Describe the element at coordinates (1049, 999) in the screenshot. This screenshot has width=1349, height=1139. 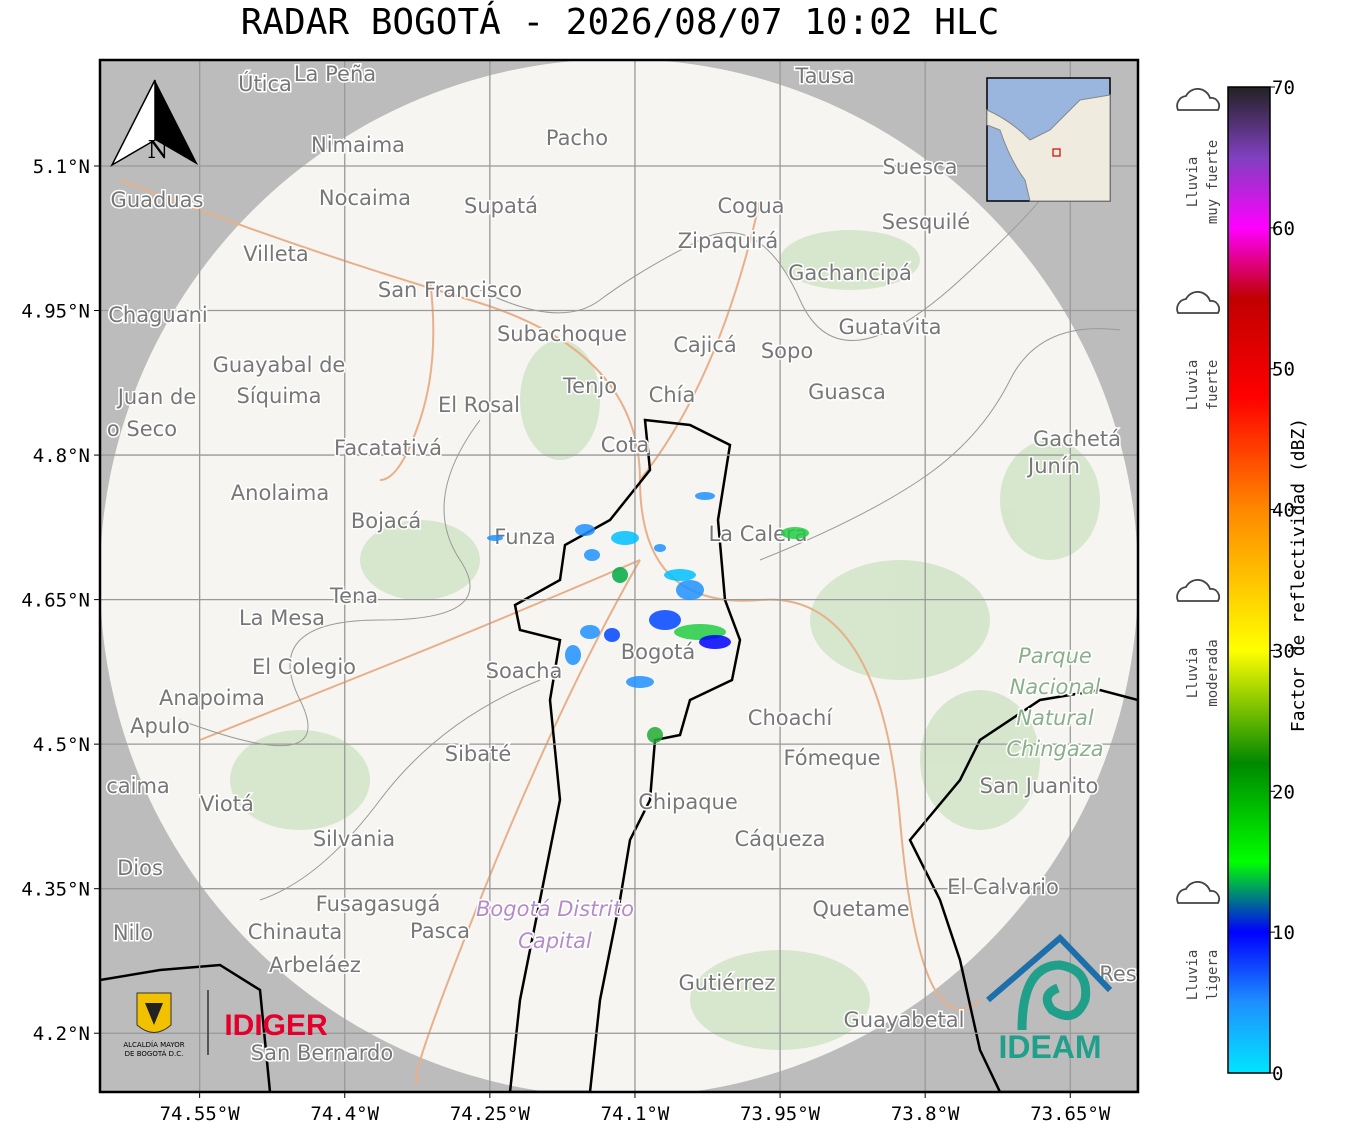
I see `ideam-logo: IDEAM` at that location.